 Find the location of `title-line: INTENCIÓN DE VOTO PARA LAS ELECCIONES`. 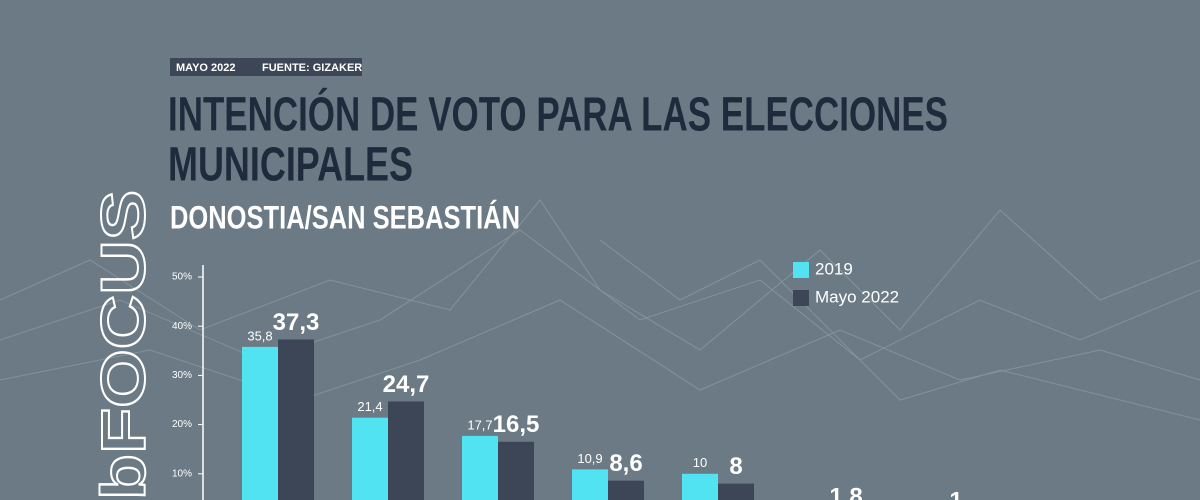

title-line: INTENCIÓN DE VOTO PARA LAS ELECCIONES is located at coordinates (558, 114).